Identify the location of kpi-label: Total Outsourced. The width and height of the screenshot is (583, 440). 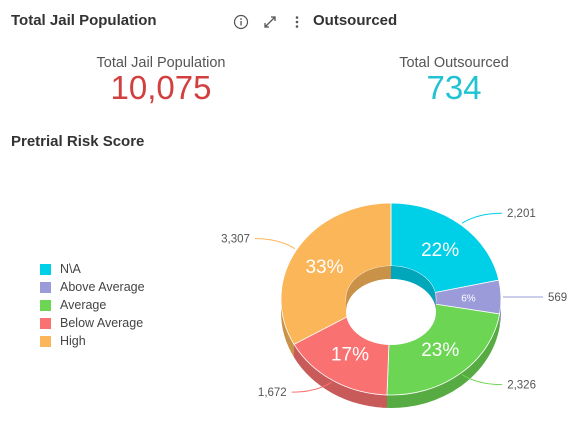
(454, 63).